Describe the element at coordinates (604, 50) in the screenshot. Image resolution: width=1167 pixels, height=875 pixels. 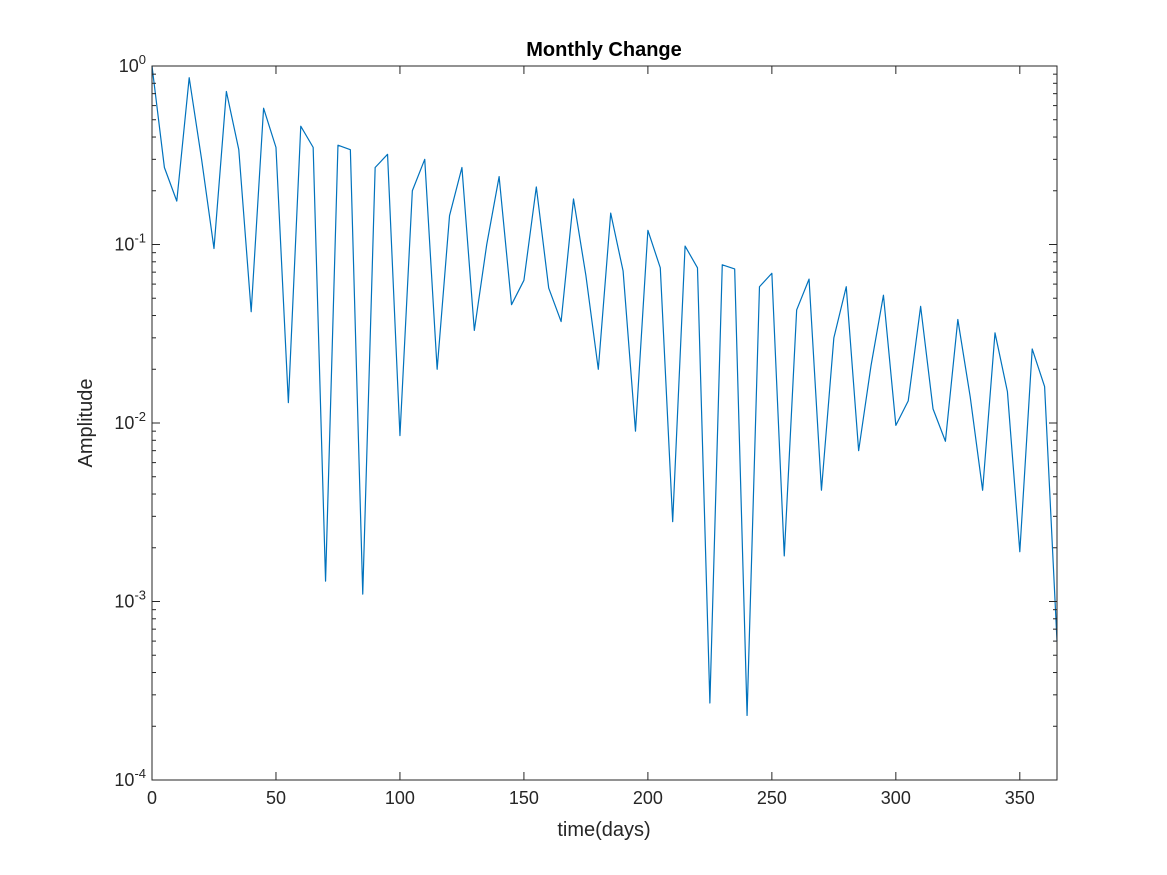
I see `chart-title: Monthly Change` at that location.